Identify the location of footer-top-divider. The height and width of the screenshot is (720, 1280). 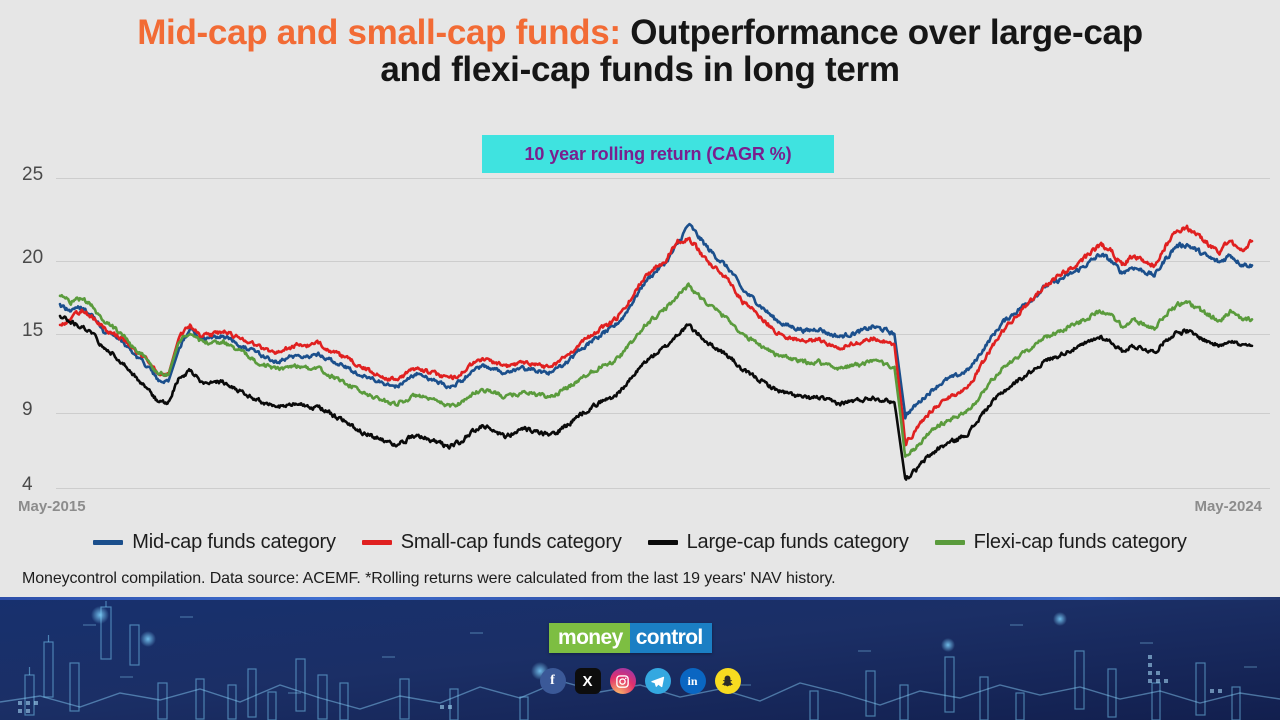
(640, 598).